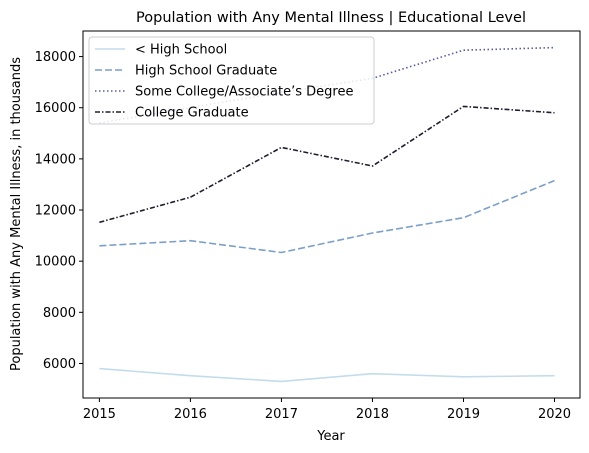  What do you see at coordinates (55, 108) in the screenshot?
I see `y-tick-label: 16000` at bounding box center [55, 108].